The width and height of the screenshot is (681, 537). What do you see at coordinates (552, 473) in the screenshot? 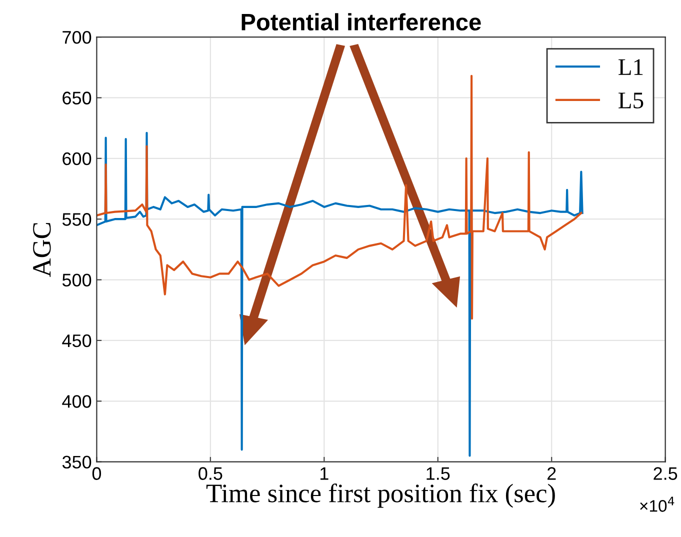
I see `x-tick-label: 2` at bounding box center [552, 473].